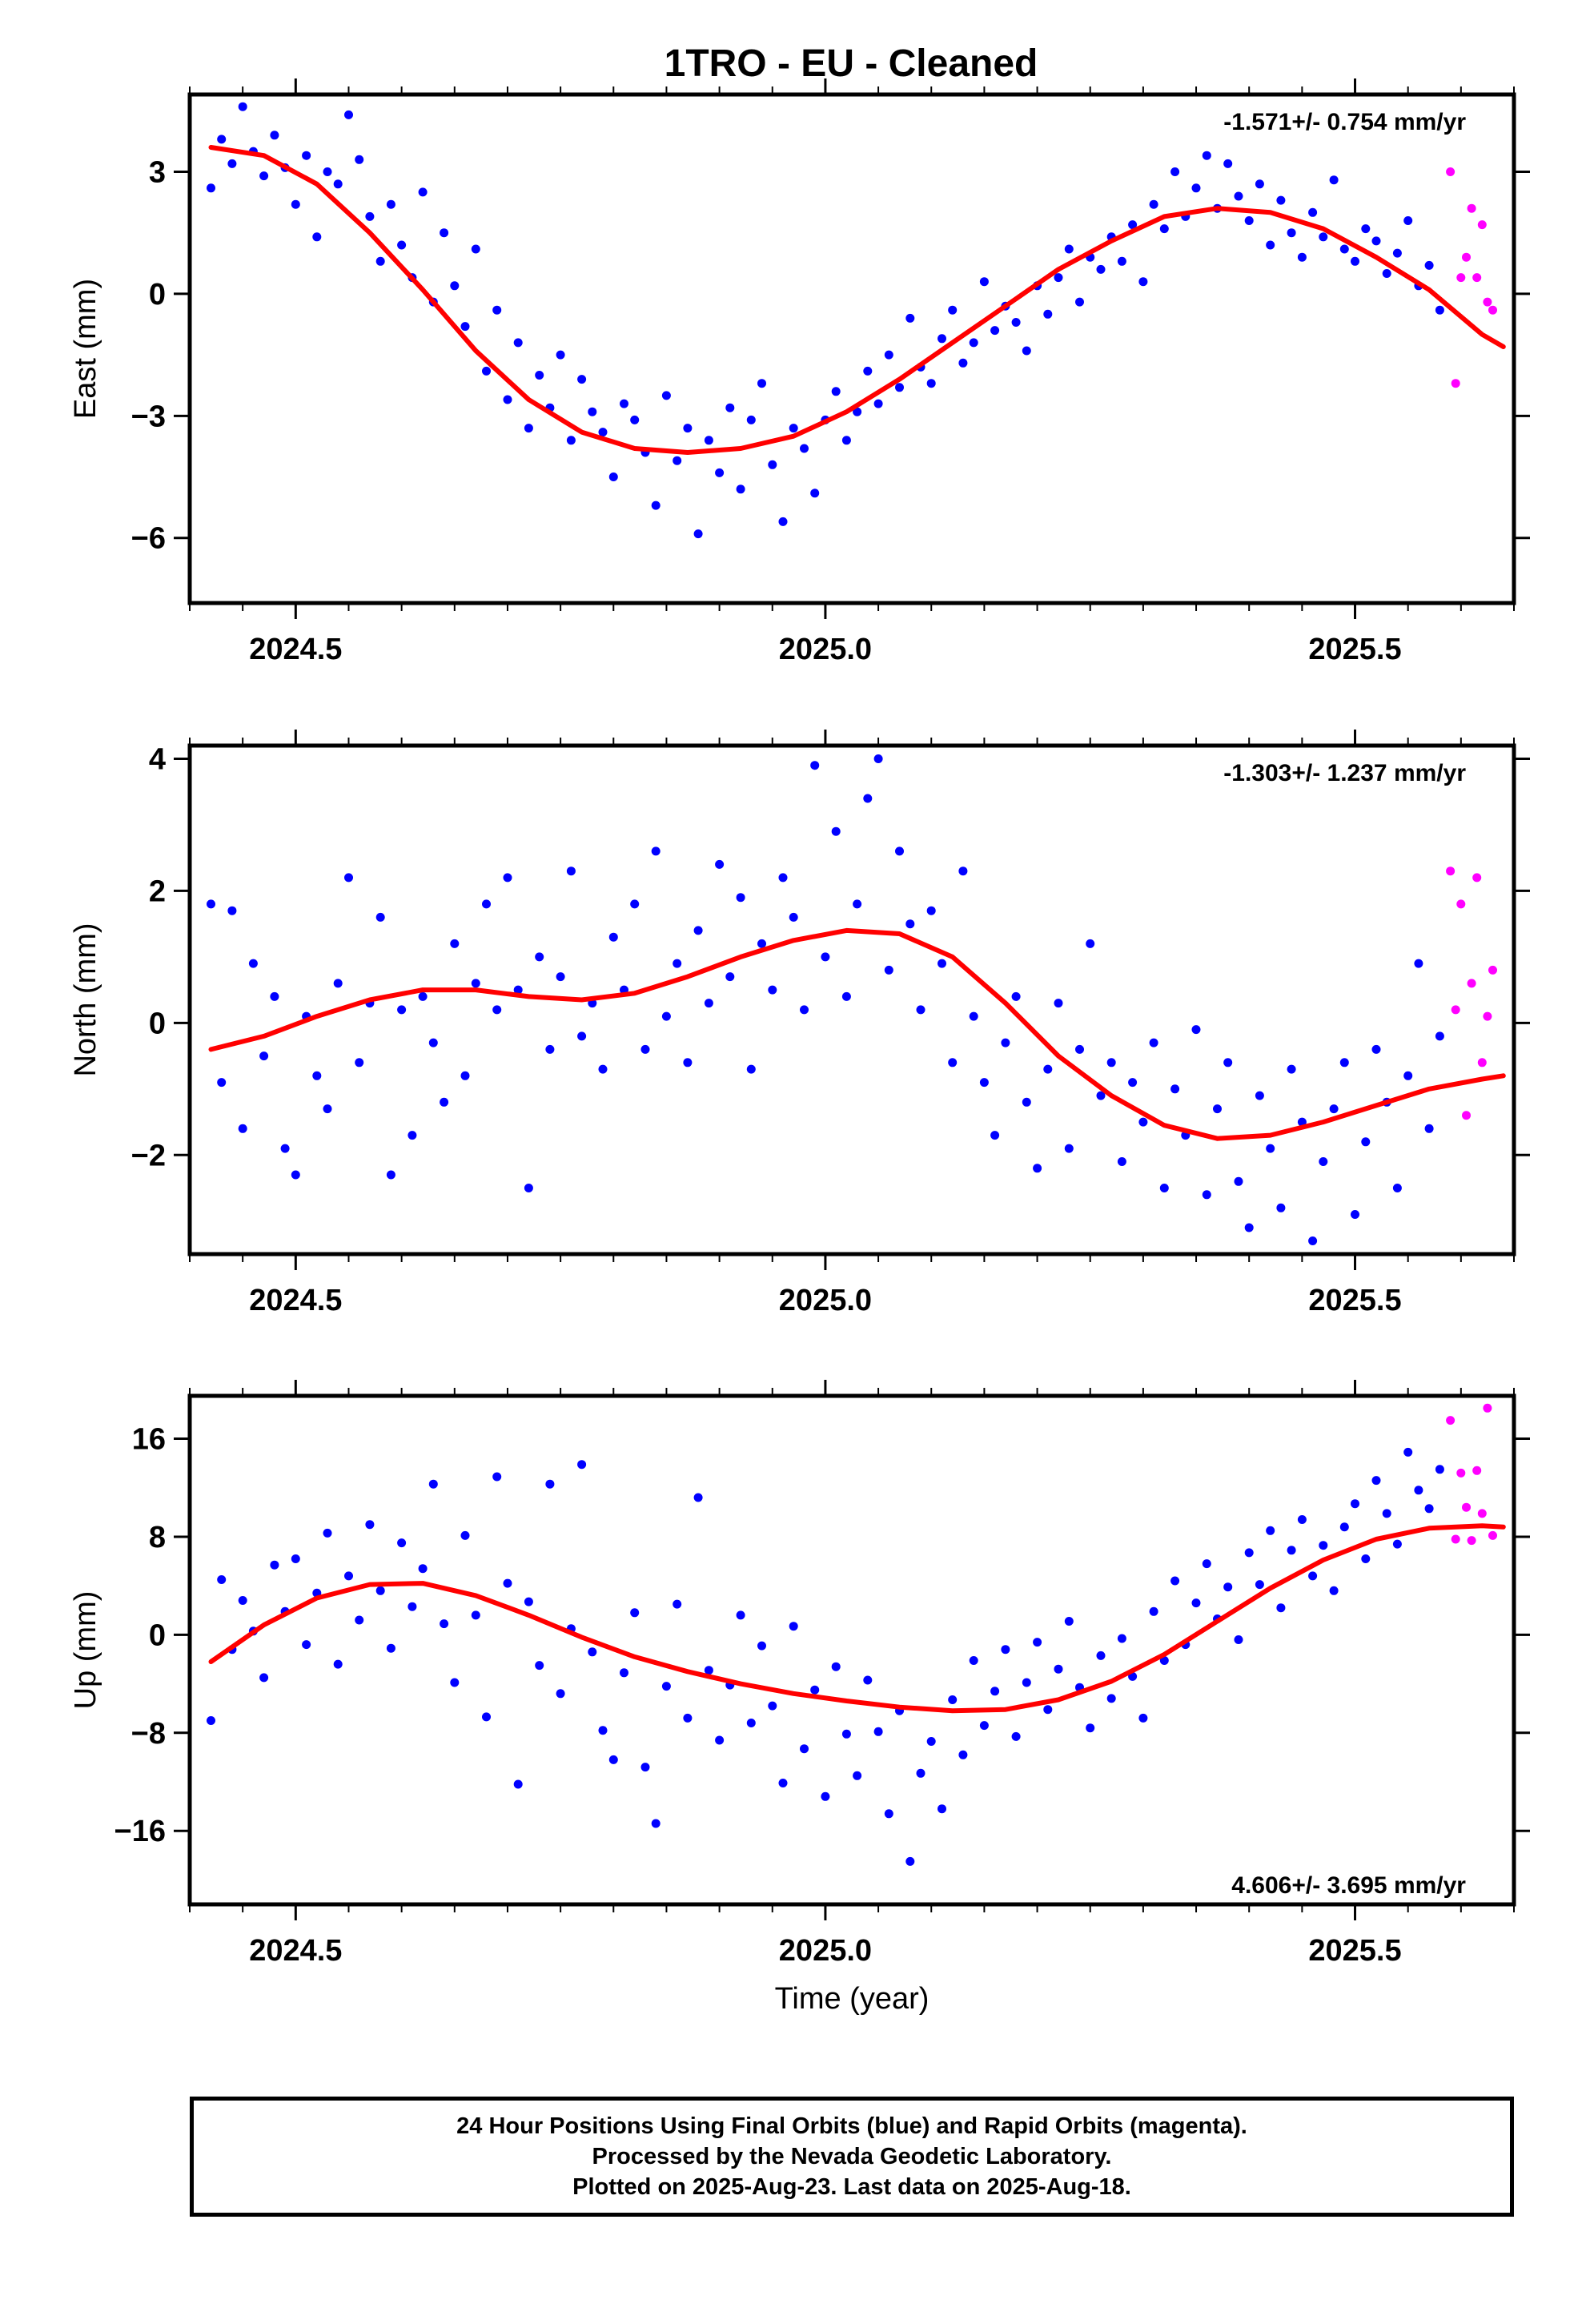  I want to click on north-ylabel: North (mm), so click(86, 1000).